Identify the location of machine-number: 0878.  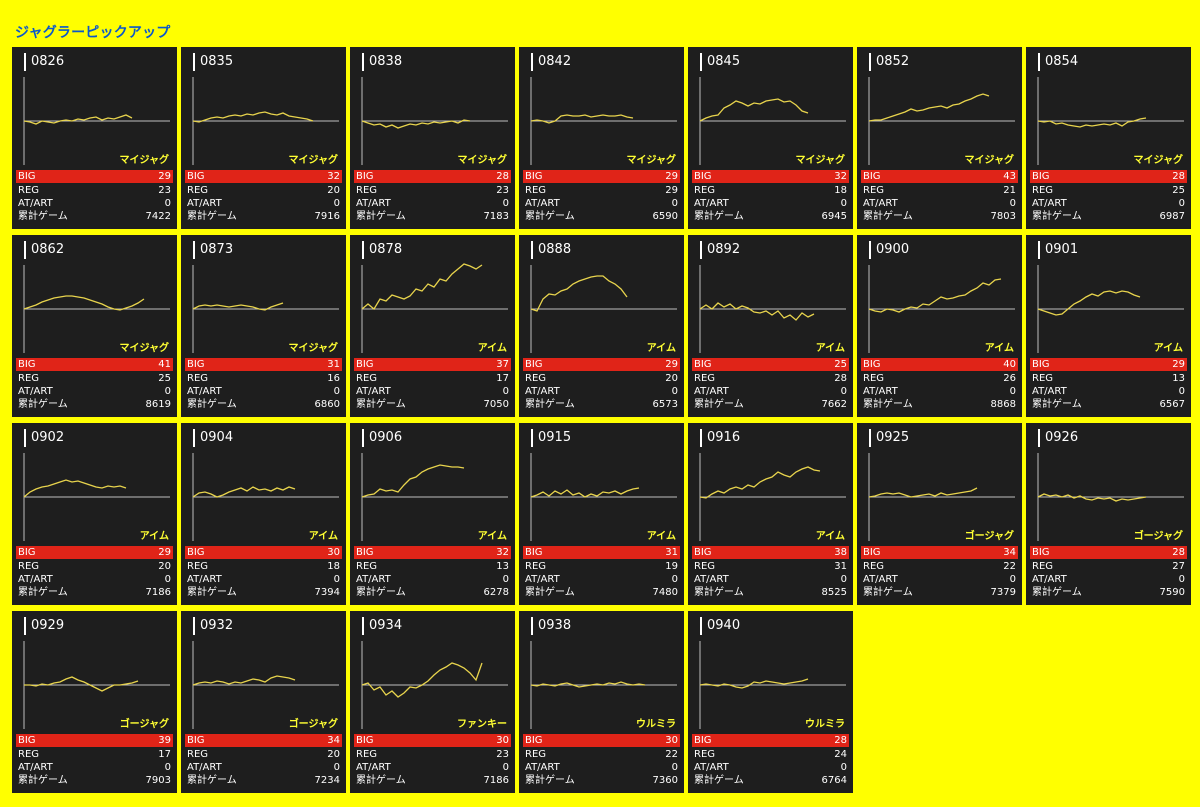
(382, 250).